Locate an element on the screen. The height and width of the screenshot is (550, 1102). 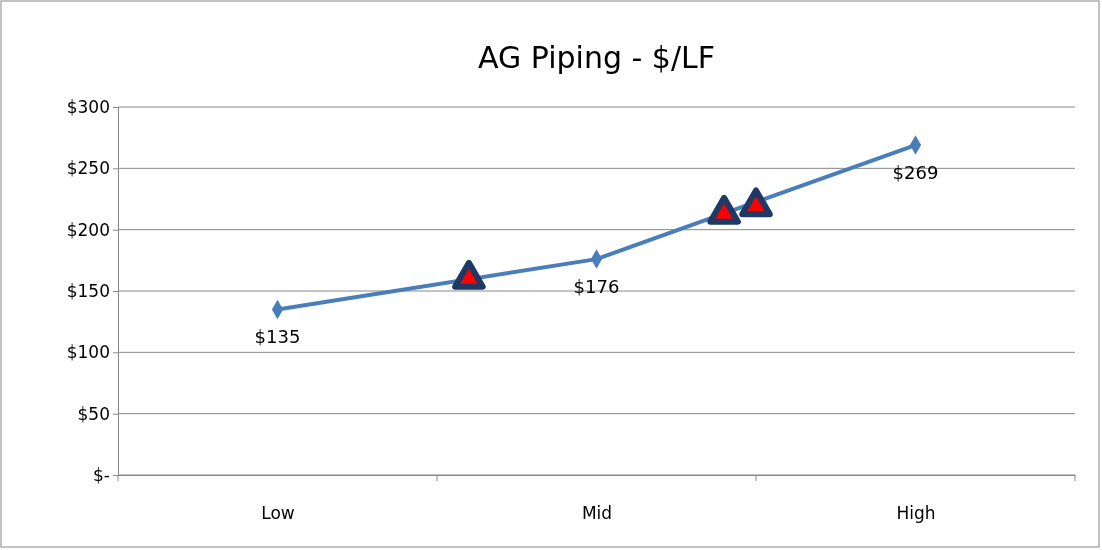
chart-title: AG Piping - $/LF is located at coordinates (596, 57).